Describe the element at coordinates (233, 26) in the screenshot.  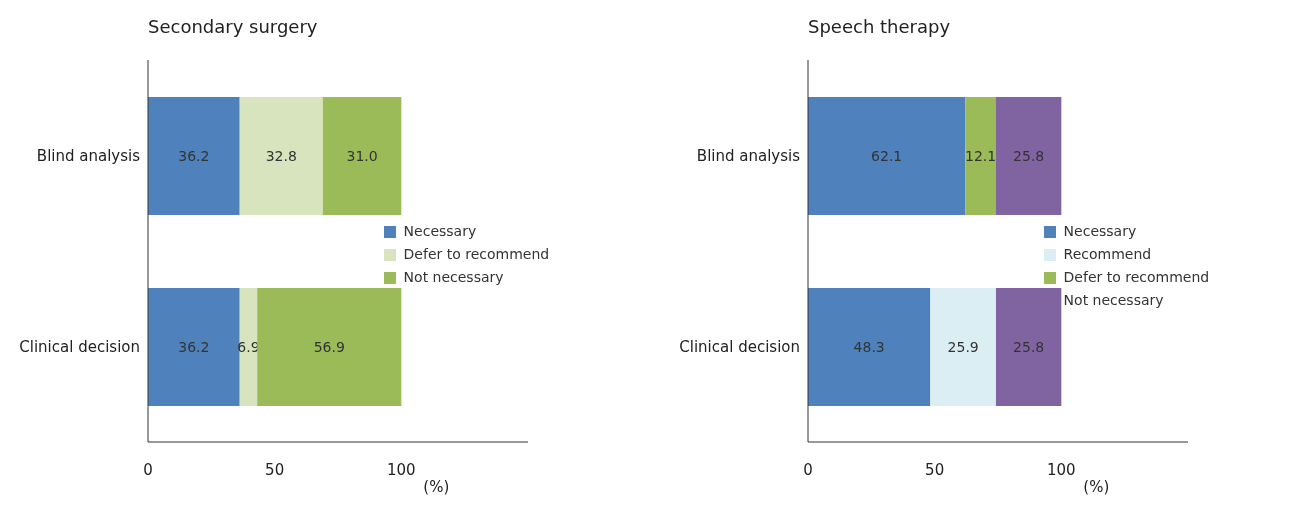
I see `chart-title: Secondary surgery` at that location.